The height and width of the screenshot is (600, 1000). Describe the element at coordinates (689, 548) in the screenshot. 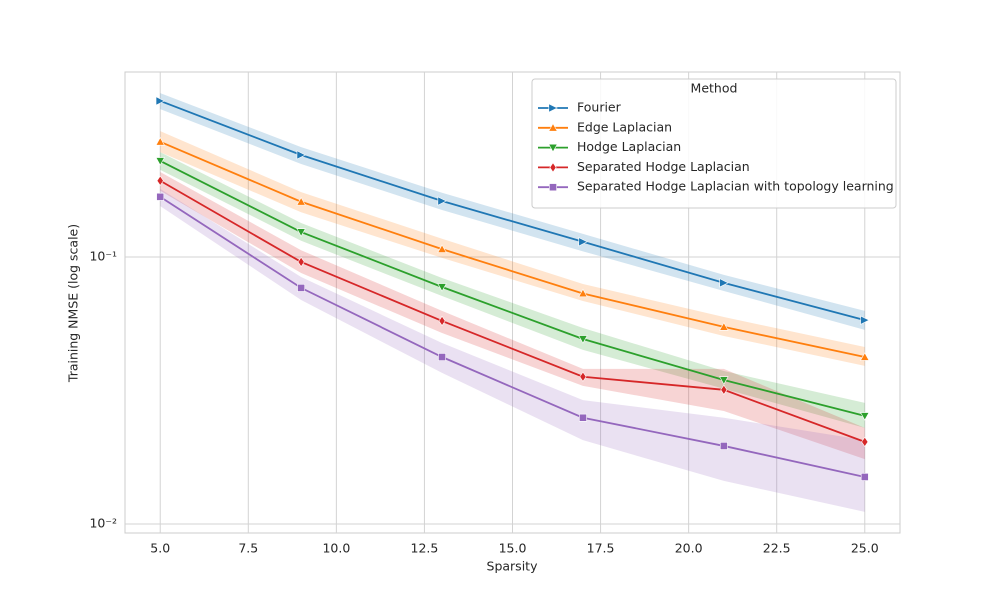

I see `x-tick-label: 20.0` at that location.